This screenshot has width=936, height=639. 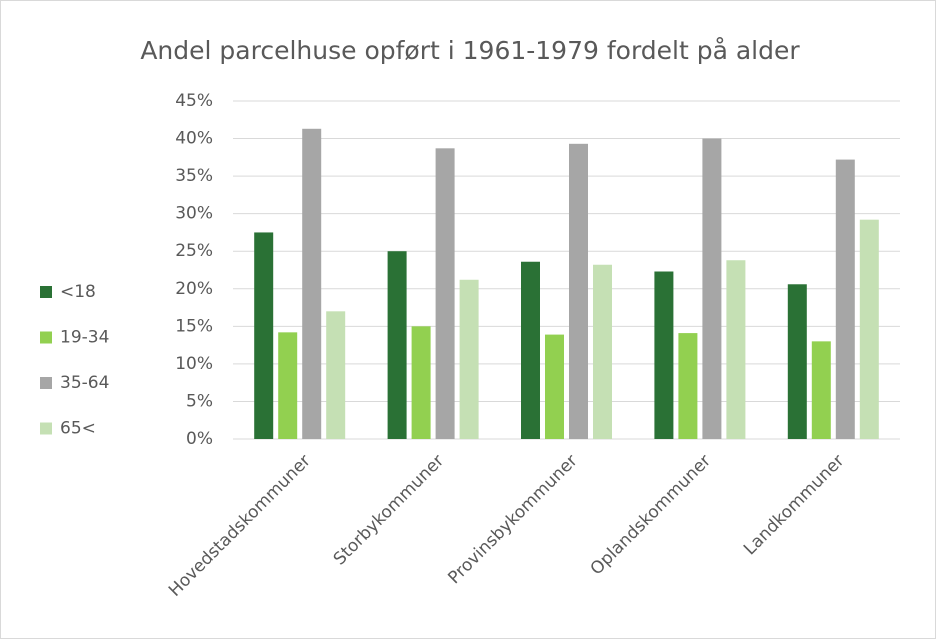 What do you see at coordinates (78, 292) in the screenshot?
I see `legend-label: <18` at bounding box center [78, 292].